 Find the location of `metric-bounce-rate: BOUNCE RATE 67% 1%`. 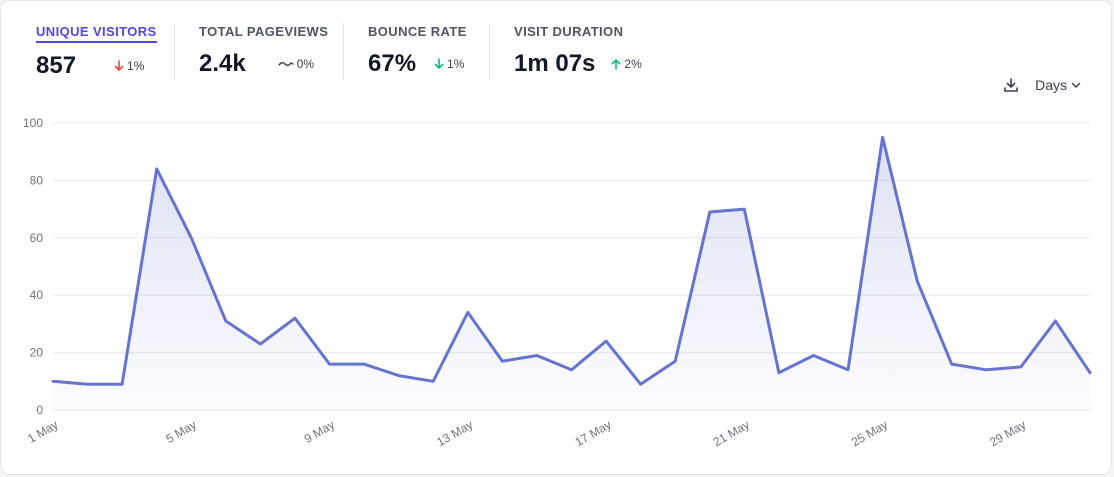

metric-bounce-rate: BOUNCE RATE 67% 1% is located at coordinates (417, 50).